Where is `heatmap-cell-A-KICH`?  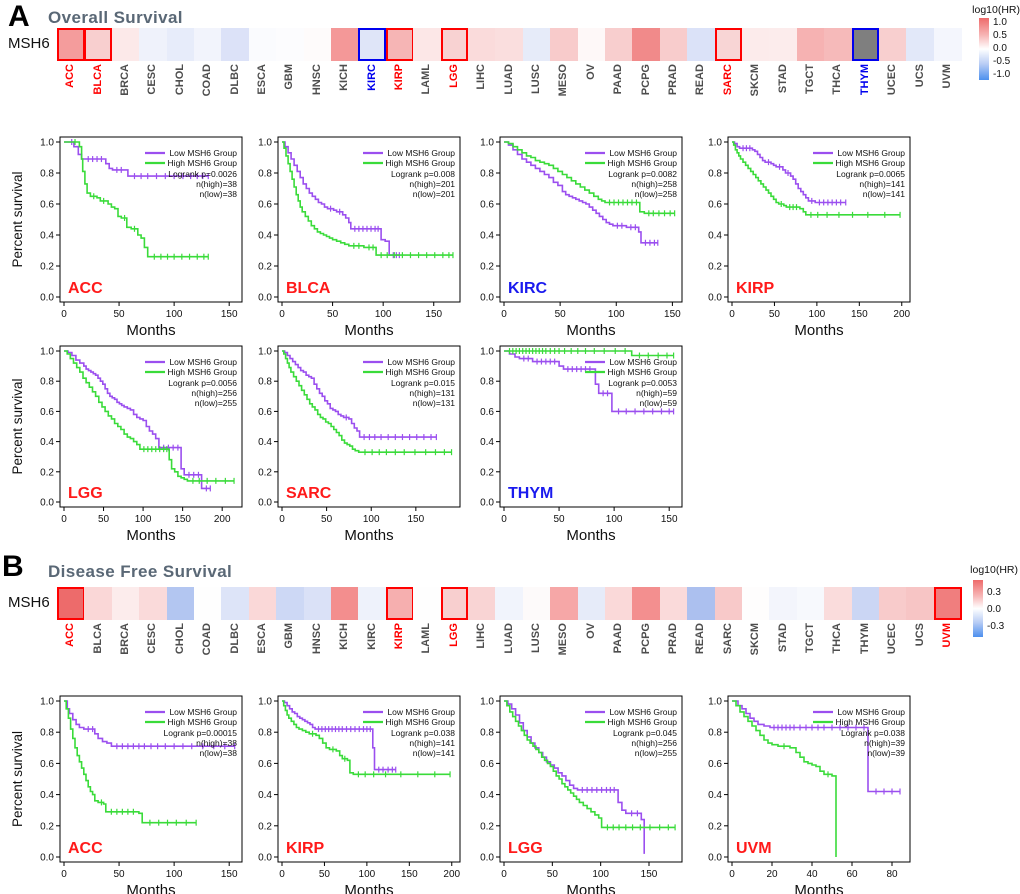 heatmap-cell-A-KICH is located at coordinates (345, 44).